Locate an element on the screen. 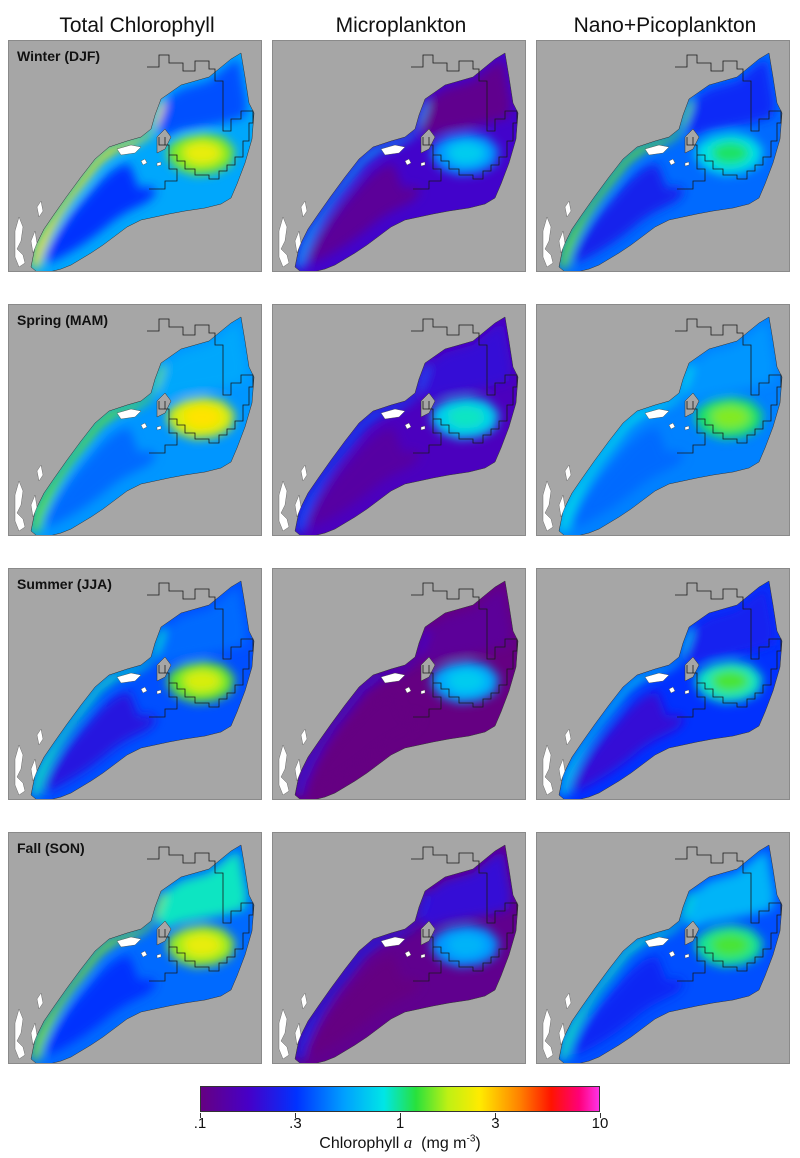 The image size is (800, 1158). map-panel-fall-micro is located at coordinates (399, 948).